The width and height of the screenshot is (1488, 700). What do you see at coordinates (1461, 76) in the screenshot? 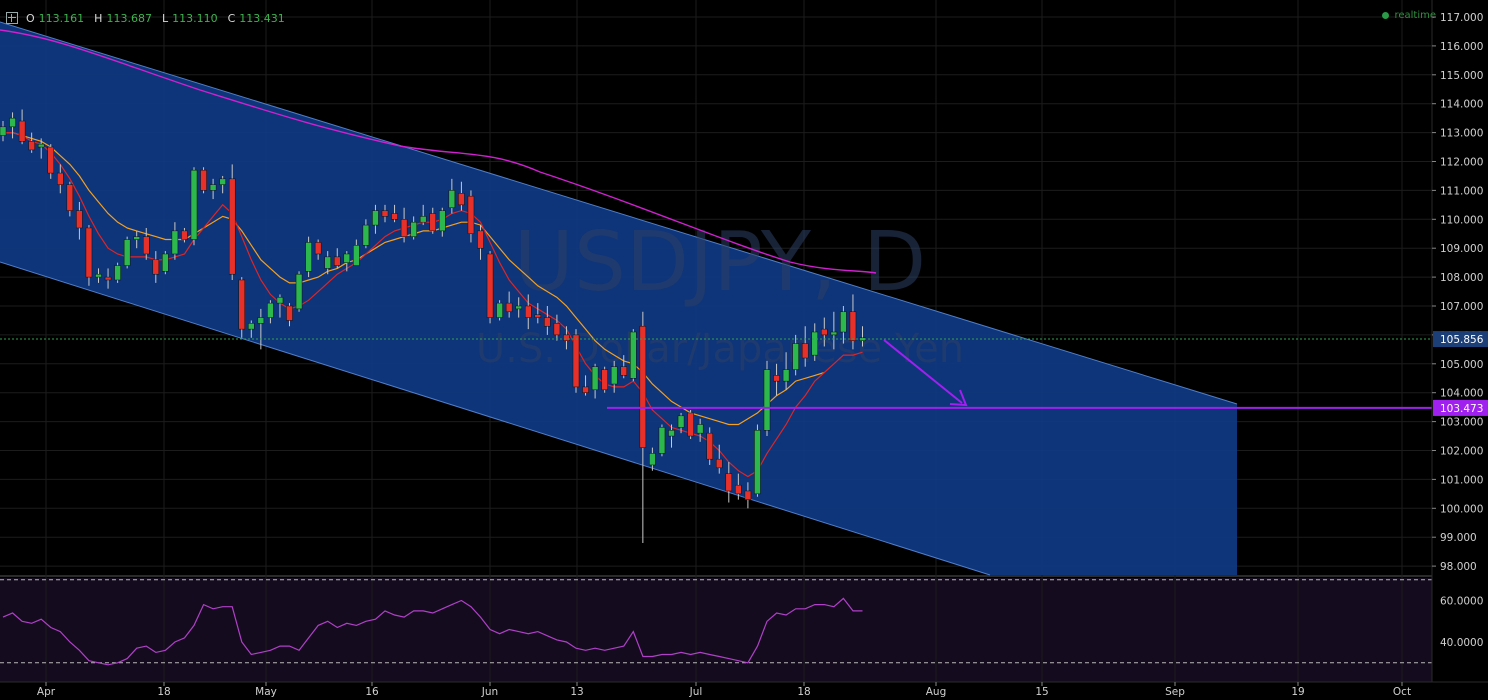
I see `price-tick-label: 115.000` at bounding box center [1461, 76].